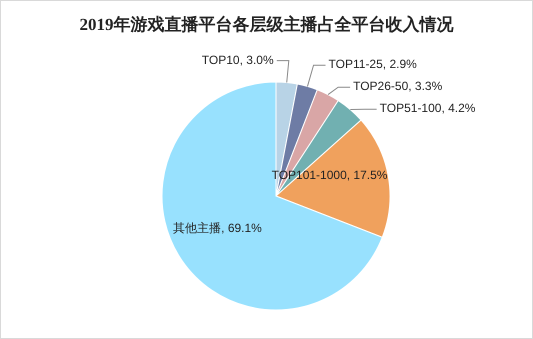  What do you see at coordinates (428, 108) in the screenshot?
I see `slice-label: TOP51-100, 4.2%` at bounding box center [428, 108].